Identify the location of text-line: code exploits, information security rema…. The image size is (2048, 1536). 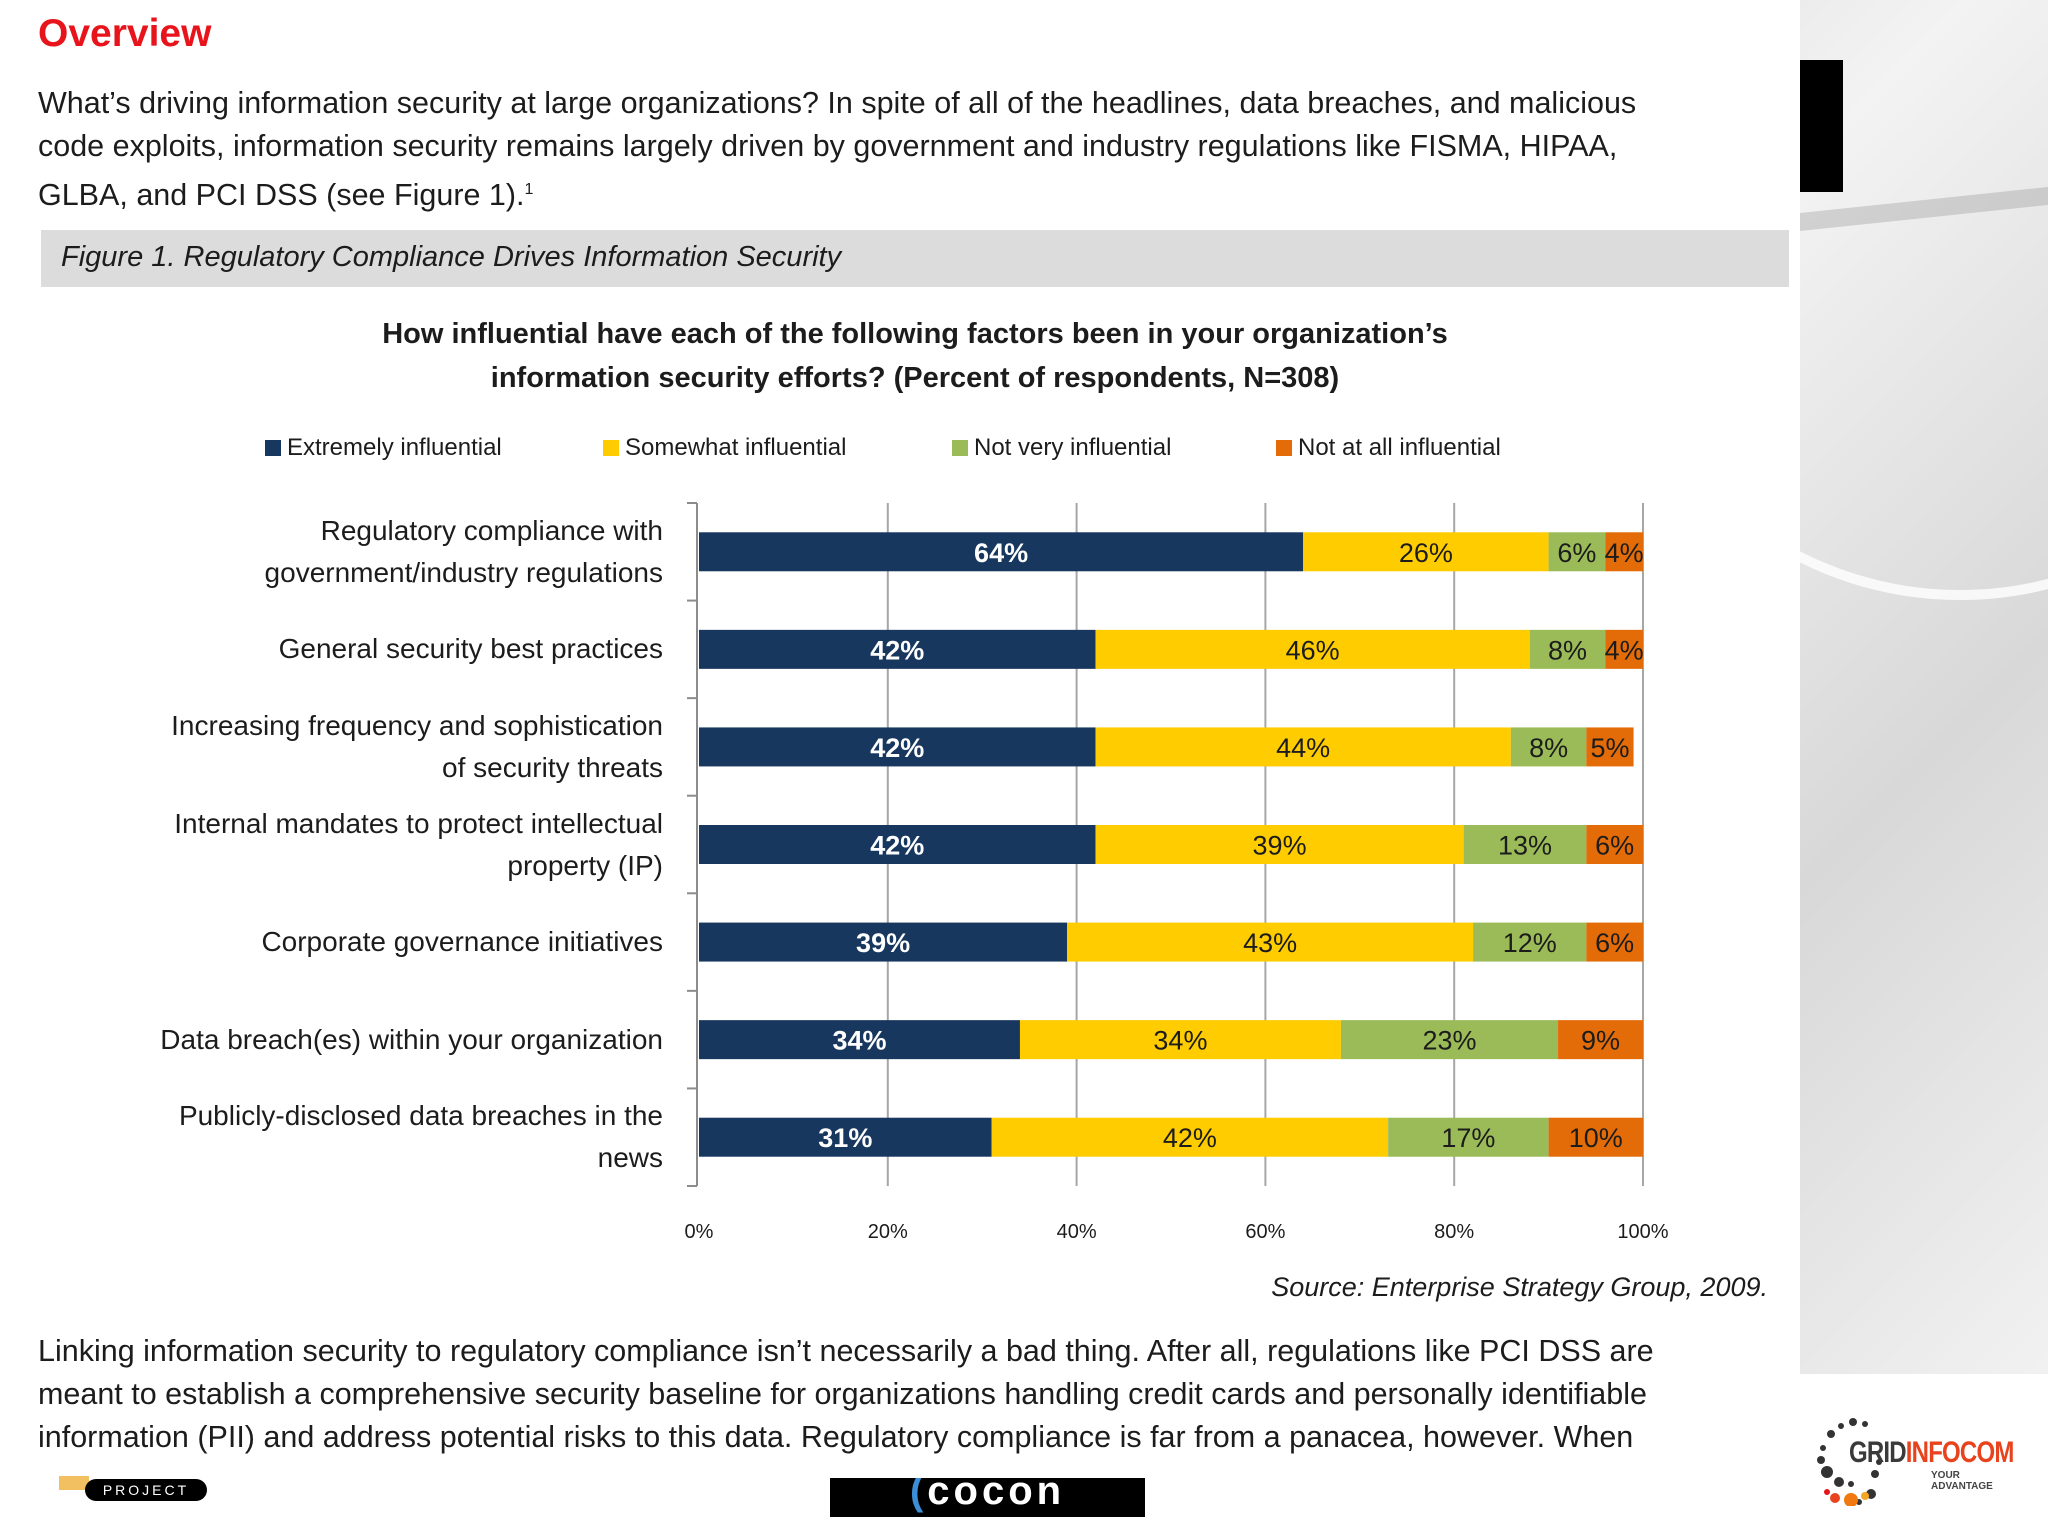
(828, 146).